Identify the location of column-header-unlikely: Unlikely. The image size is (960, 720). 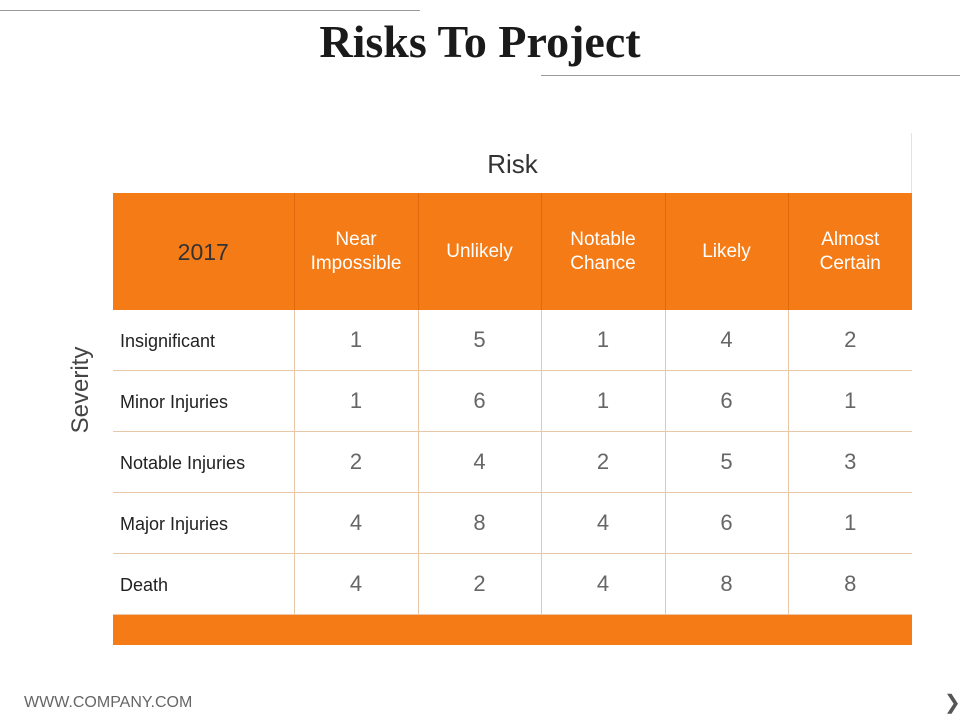
(479, 251).